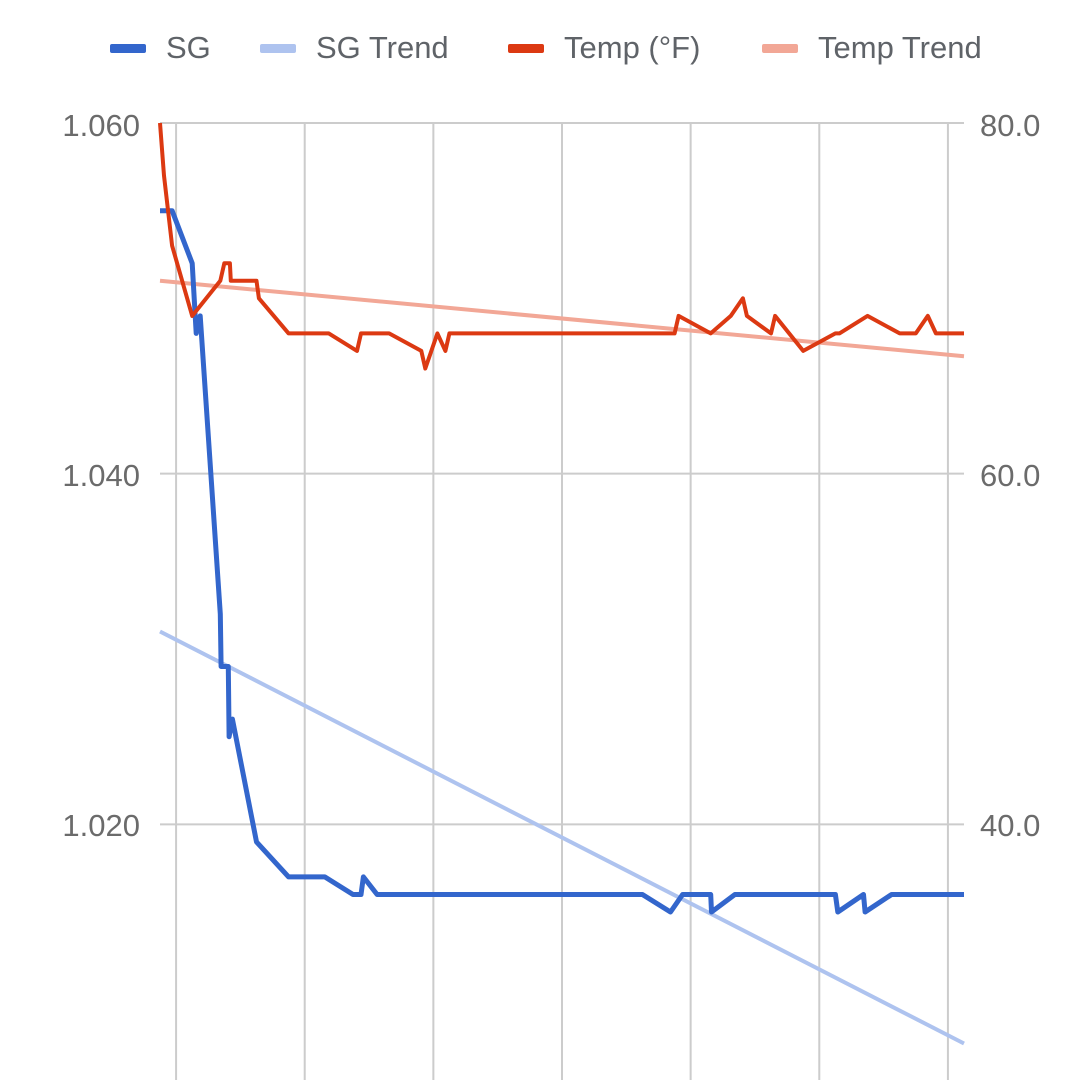  Describe the element at coordinates (562, 318) in the screenshot. I see `series-line-temp-trend` at that location.